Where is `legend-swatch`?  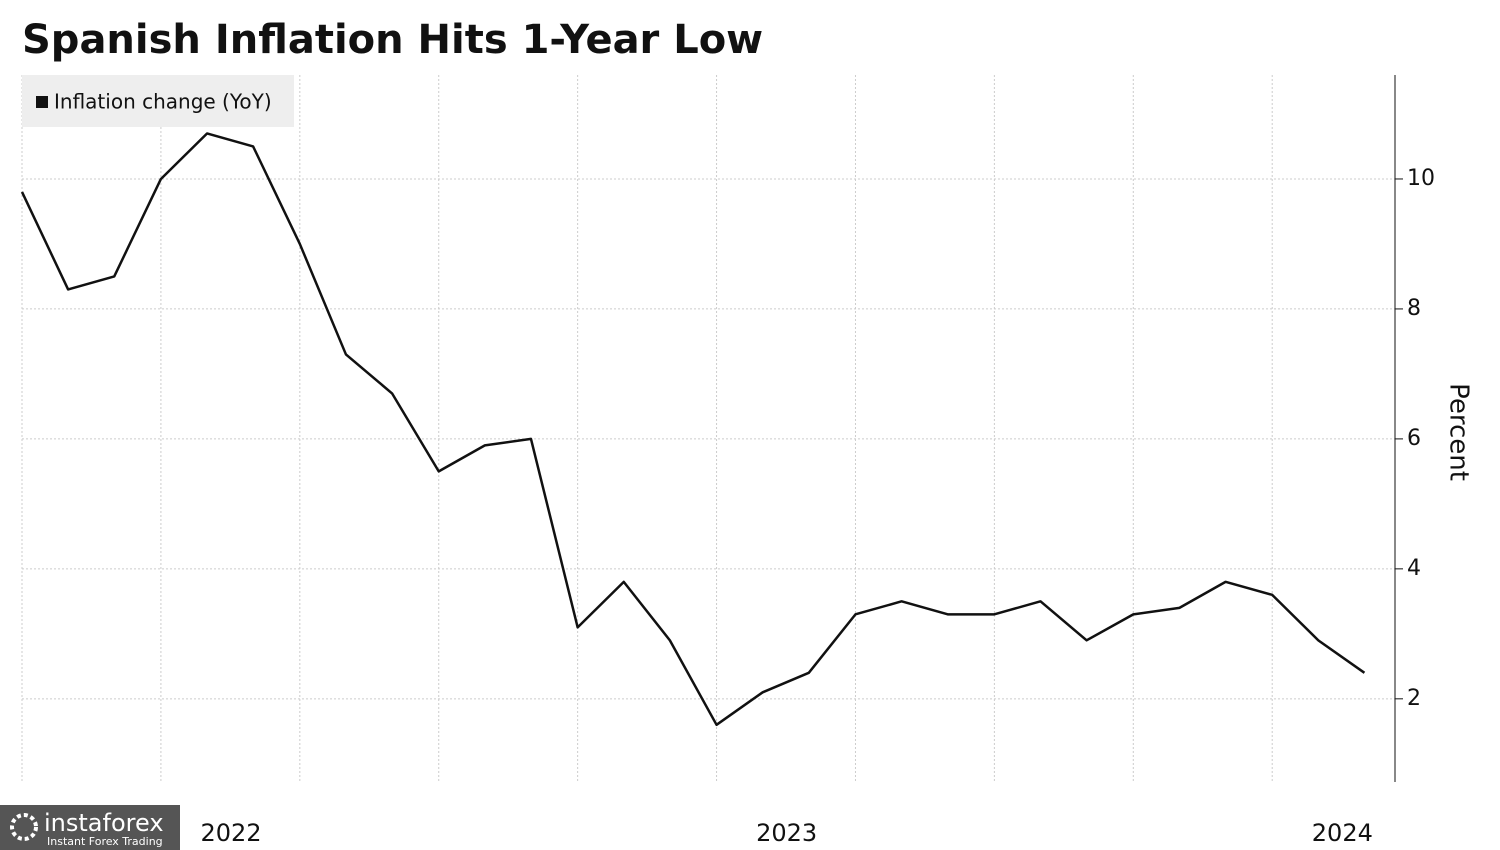 legend-swatch is located at coordinates (42, 102).